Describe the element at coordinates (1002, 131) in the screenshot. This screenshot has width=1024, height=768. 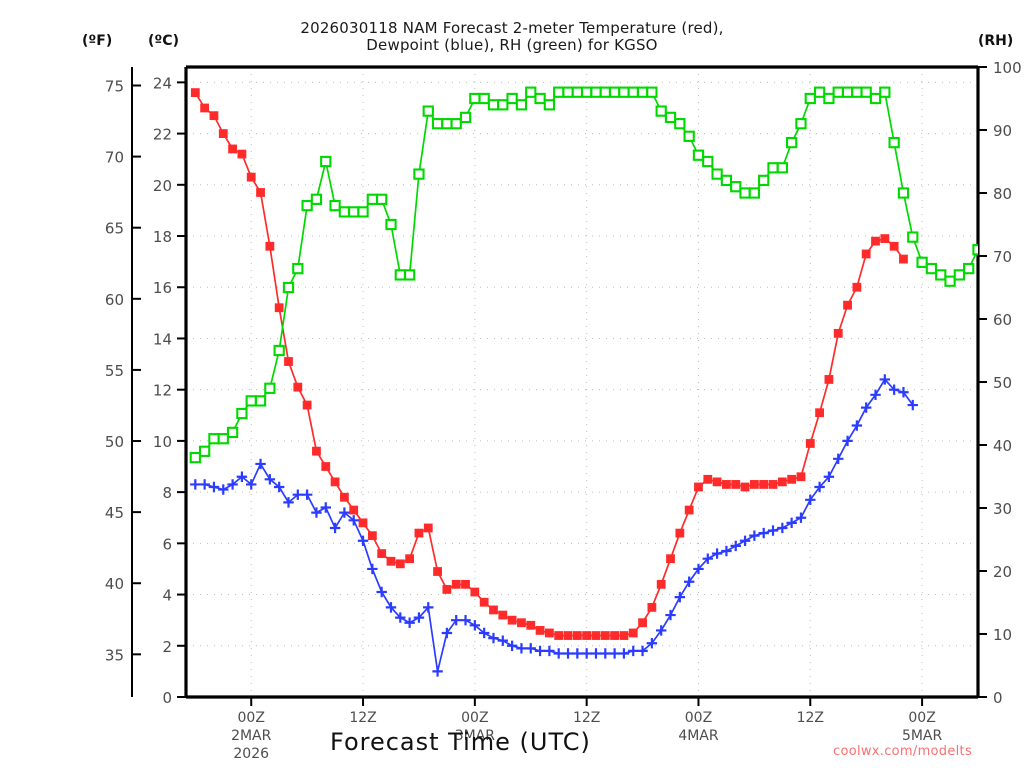
I see `tick-label-rh: 90` at that location.